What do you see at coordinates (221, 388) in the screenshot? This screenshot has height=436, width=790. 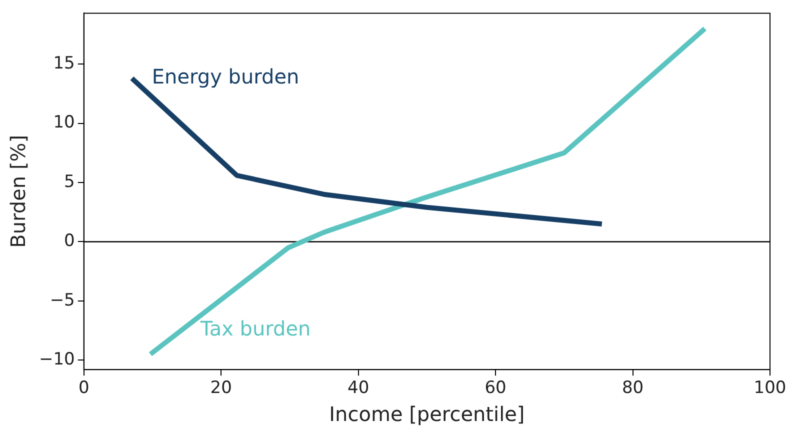 I see `x-tick-label: 20` at bounding box center [221, 388].